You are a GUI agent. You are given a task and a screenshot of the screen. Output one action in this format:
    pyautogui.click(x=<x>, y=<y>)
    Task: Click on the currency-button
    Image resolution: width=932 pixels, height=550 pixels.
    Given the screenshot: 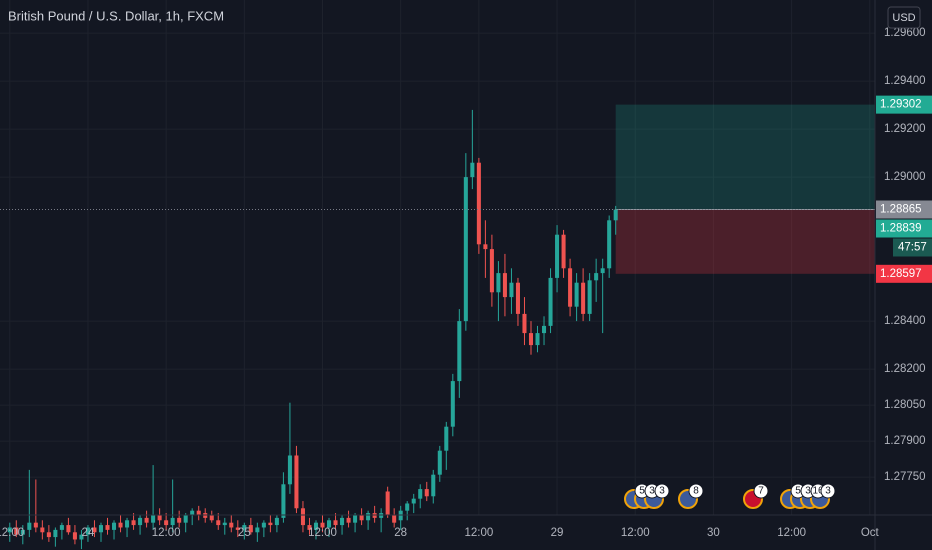 What is the action you would take?
    pyautogui.click(x=904, y=17)
    